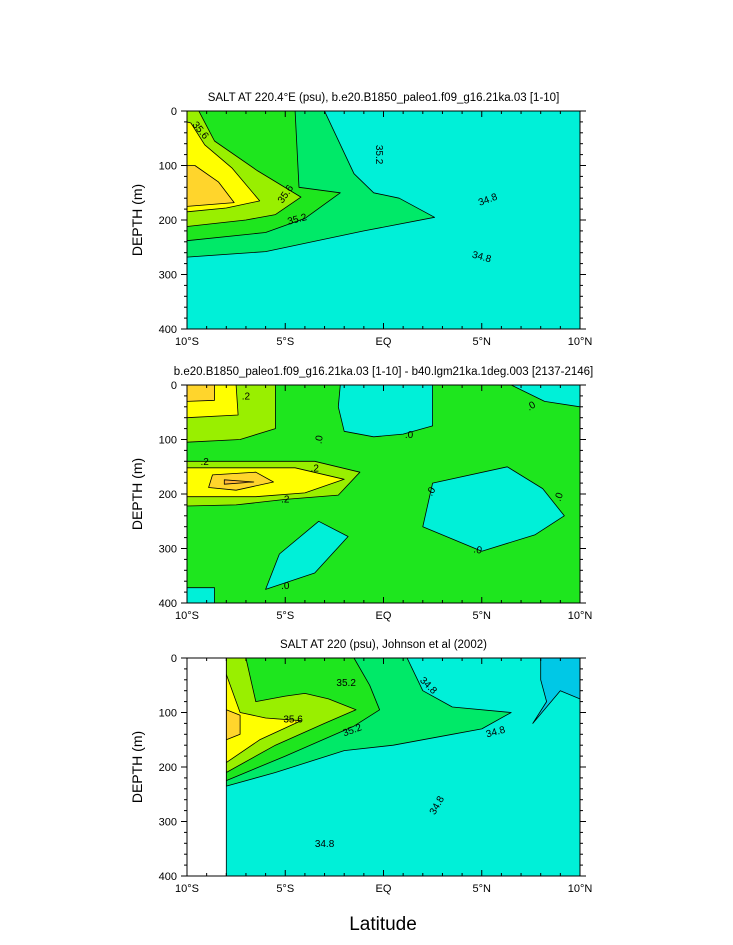  What do you see at coordinates (383, 924) in the screenshot?
I see `figure-xlabel: Latitude` at bounding box center [383, 924].